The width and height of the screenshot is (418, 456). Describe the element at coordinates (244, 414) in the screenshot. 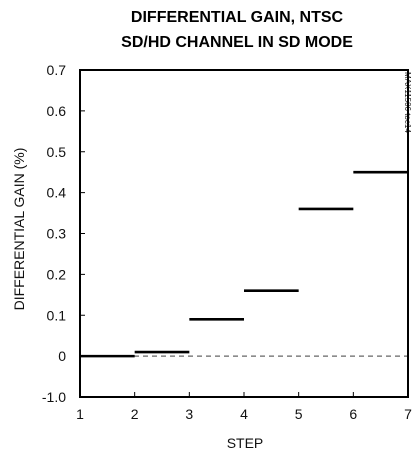

I see `x-tick-label-4: 4` at that location.